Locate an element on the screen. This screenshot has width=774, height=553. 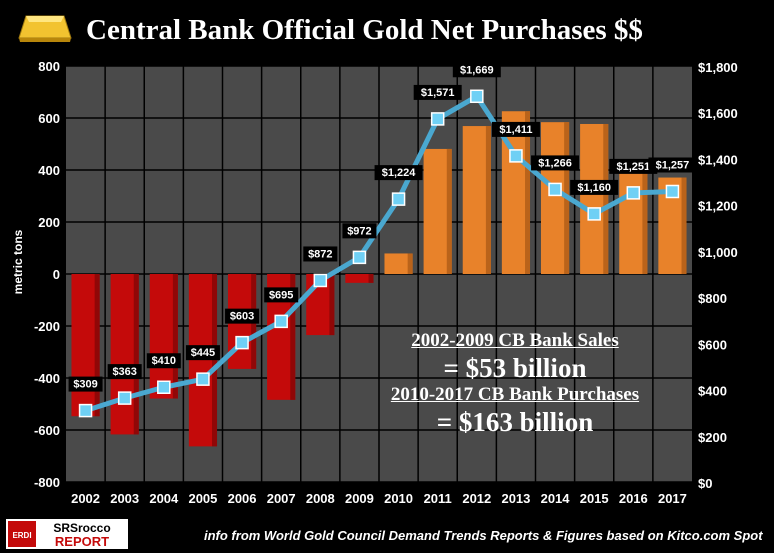
x-tick-label: 2014 is located at coordinates (556, 498).